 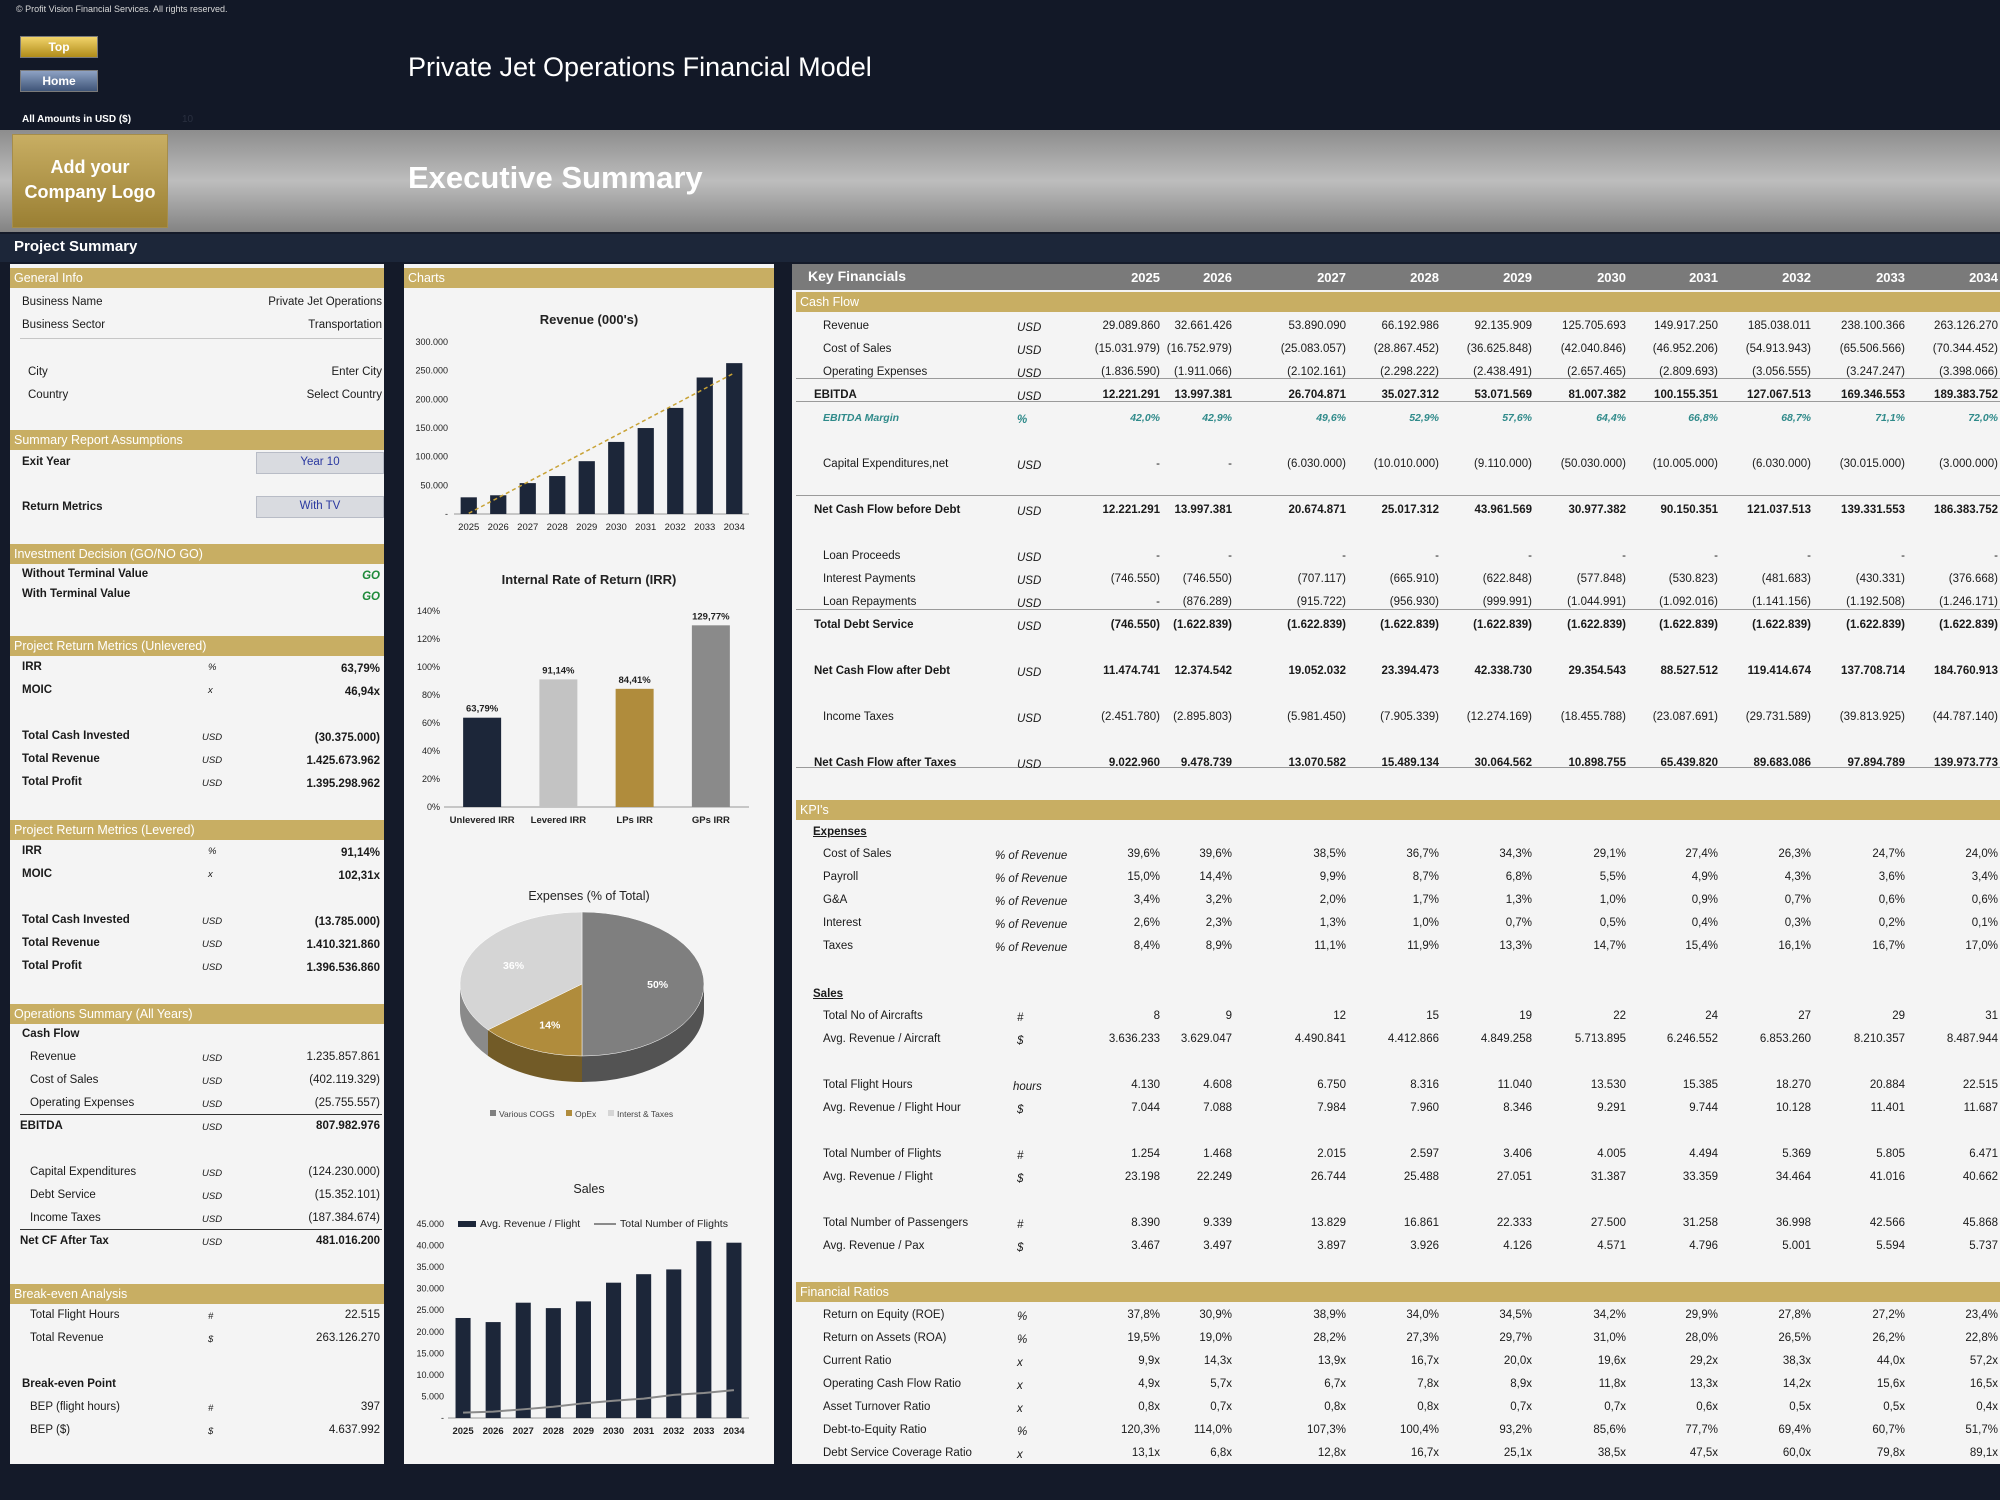 What do you see at coordinates (1499, 349) in the screenshot?
I see `table-cell: (36.625.848)` at bounding box center [1499, 349].